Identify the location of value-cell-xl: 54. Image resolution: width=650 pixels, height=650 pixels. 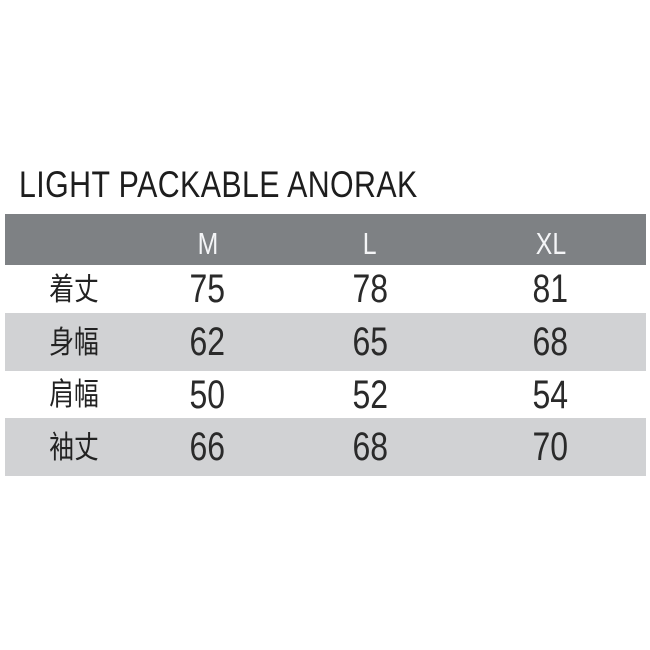
(550, 395).